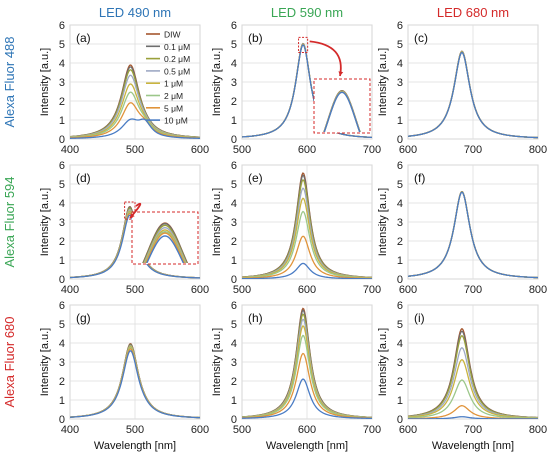 The image size is (550, 470). What do you see at coordinates (419, 318) in the screenshot?
I see `panel-label: (i)` at bounding box center [419, 318].